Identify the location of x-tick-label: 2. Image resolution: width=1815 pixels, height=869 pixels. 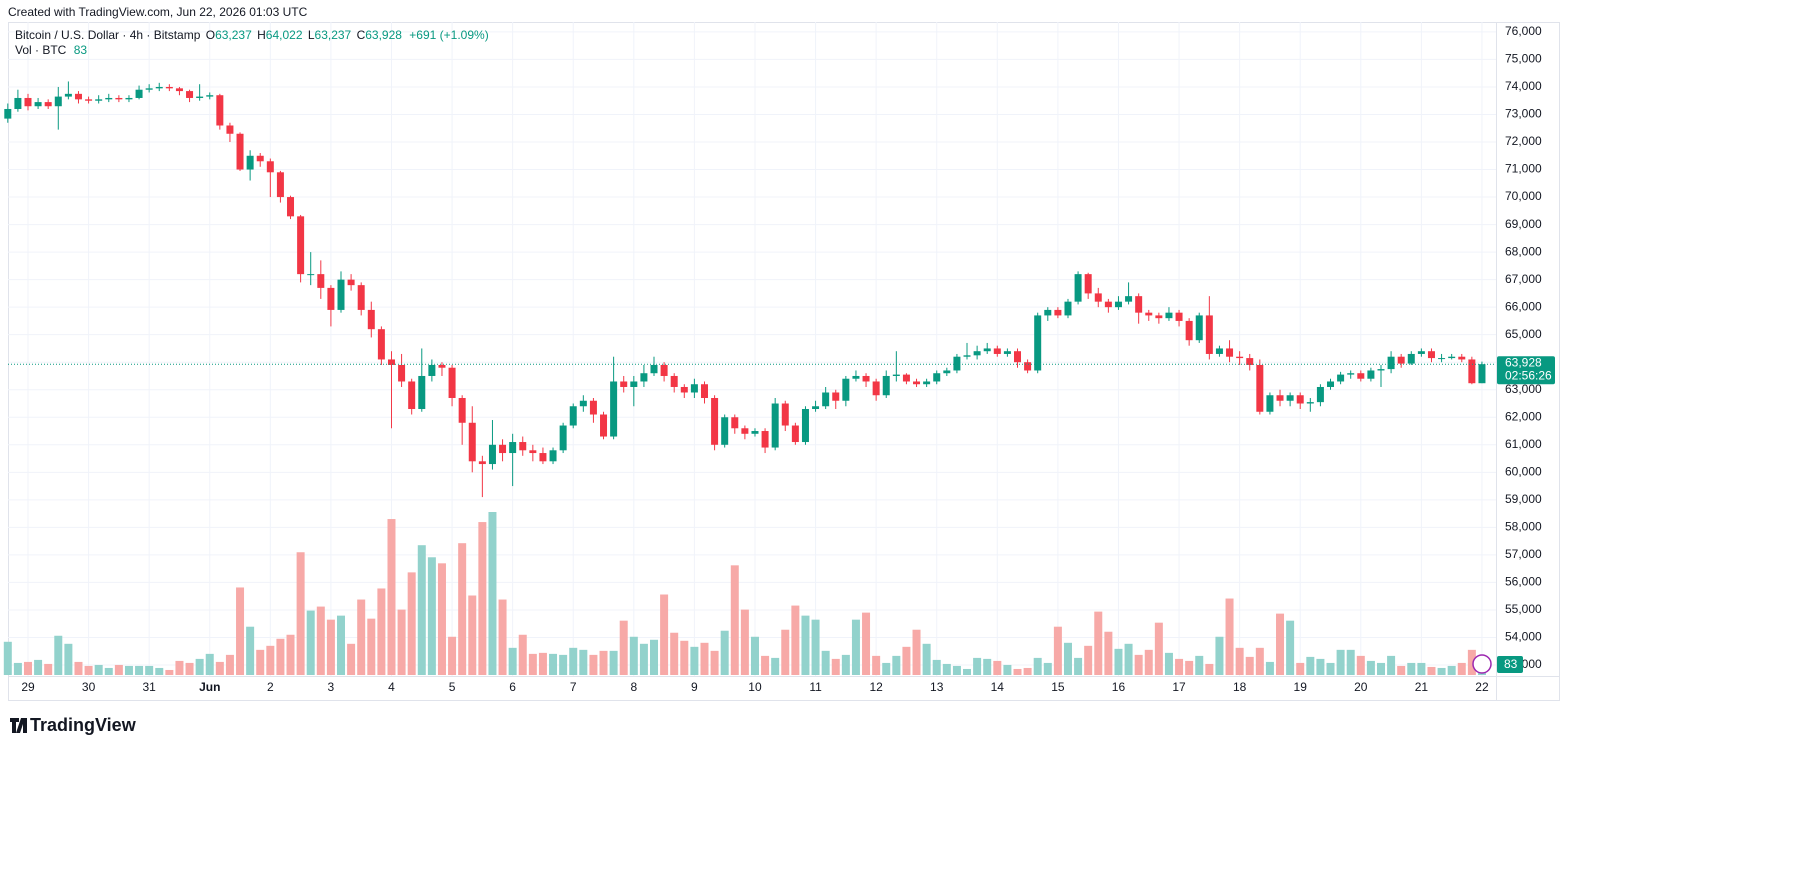
(270, 687).